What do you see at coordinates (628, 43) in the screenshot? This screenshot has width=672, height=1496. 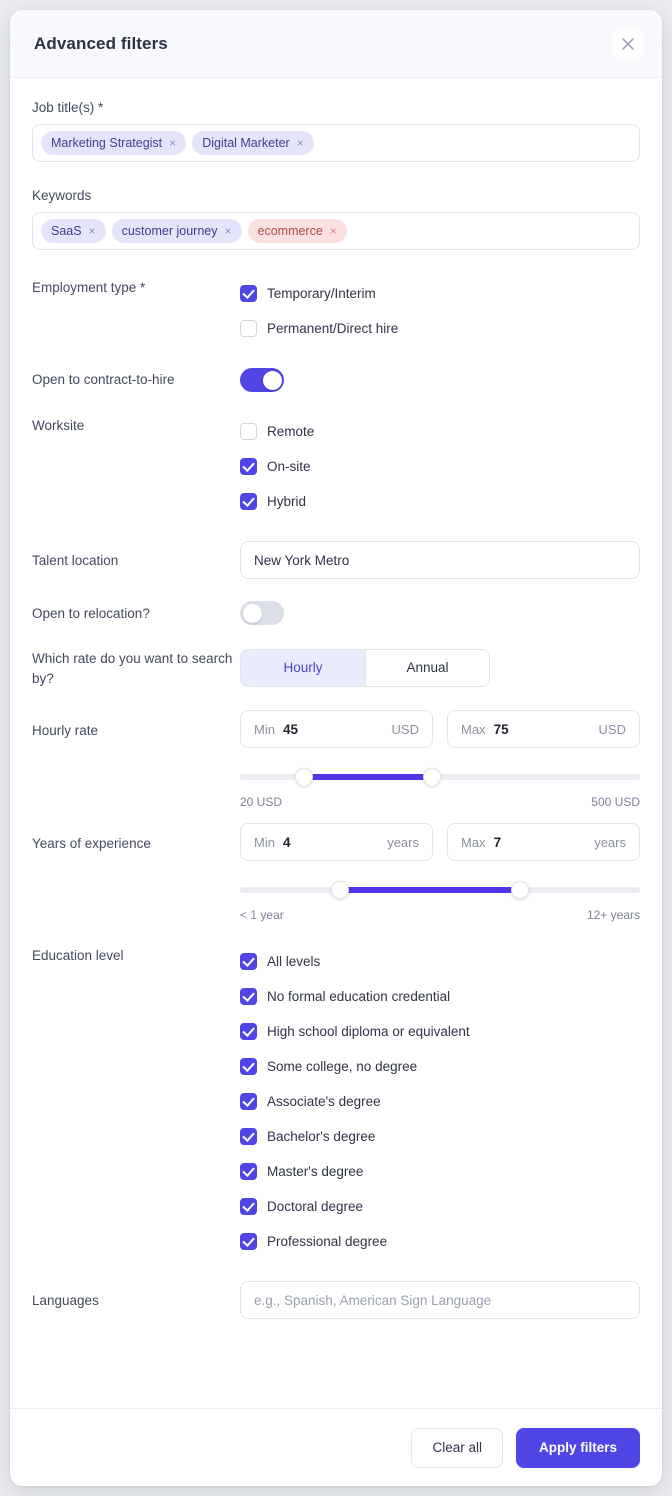 I see `close-button` at bounding box center [628, 43].